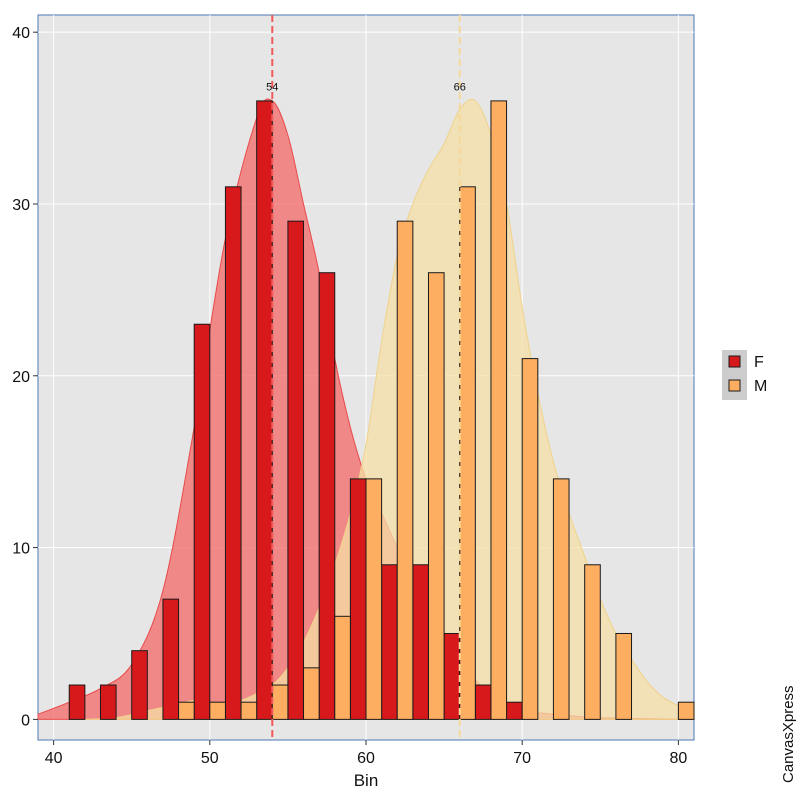 The image size is (800, 800). I want to click on legend-swatch-F, so click(734, 361).